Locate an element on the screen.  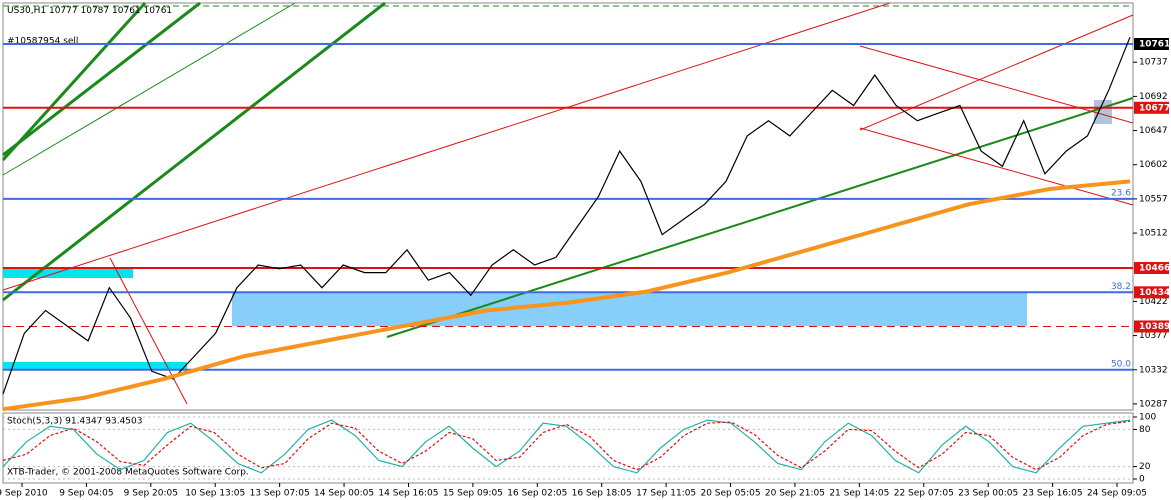
x-tick-label: 10 Sep 13:05 is located at coordinates (215, 494).